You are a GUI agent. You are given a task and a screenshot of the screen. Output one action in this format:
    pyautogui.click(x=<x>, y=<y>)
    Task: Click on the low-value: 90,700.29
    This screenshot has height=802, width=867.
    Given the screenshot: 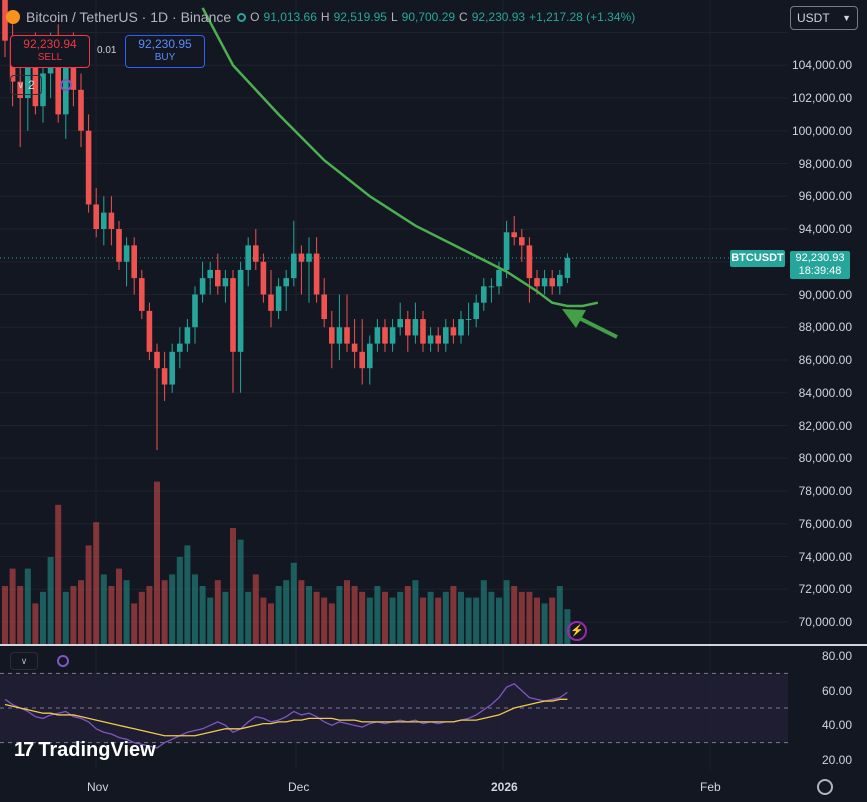 What is the action you would take?
    pyautogui.click(x=428, y=17)
    